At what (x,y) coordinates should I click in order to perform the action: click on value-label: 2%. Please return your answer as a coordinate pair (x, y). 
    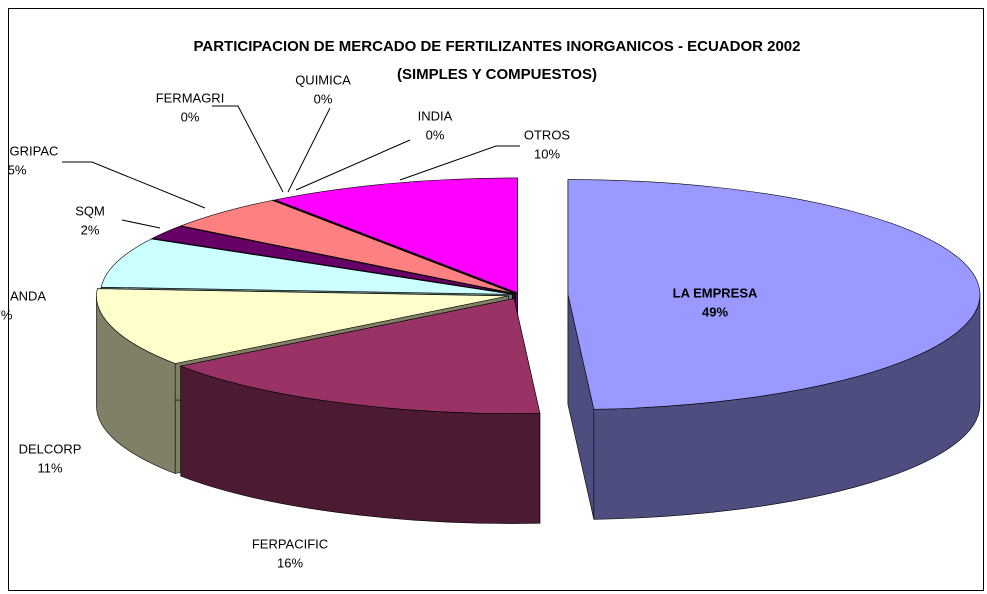
    Looking at the image, I should click on (90, 229).